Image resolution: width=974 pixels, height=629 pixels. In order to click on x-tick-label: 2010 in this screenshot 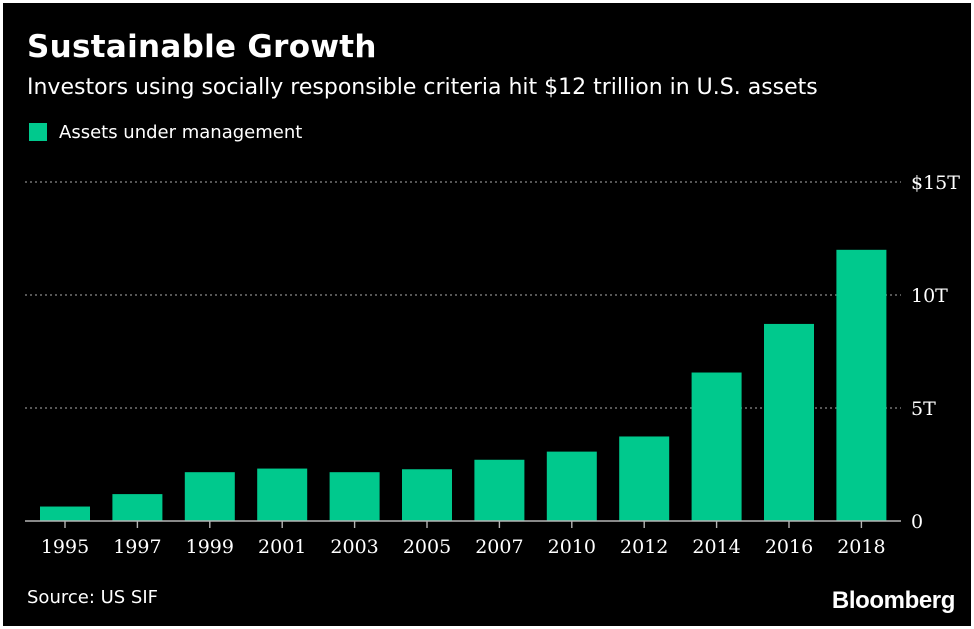, I will do `click(572, 547)`.